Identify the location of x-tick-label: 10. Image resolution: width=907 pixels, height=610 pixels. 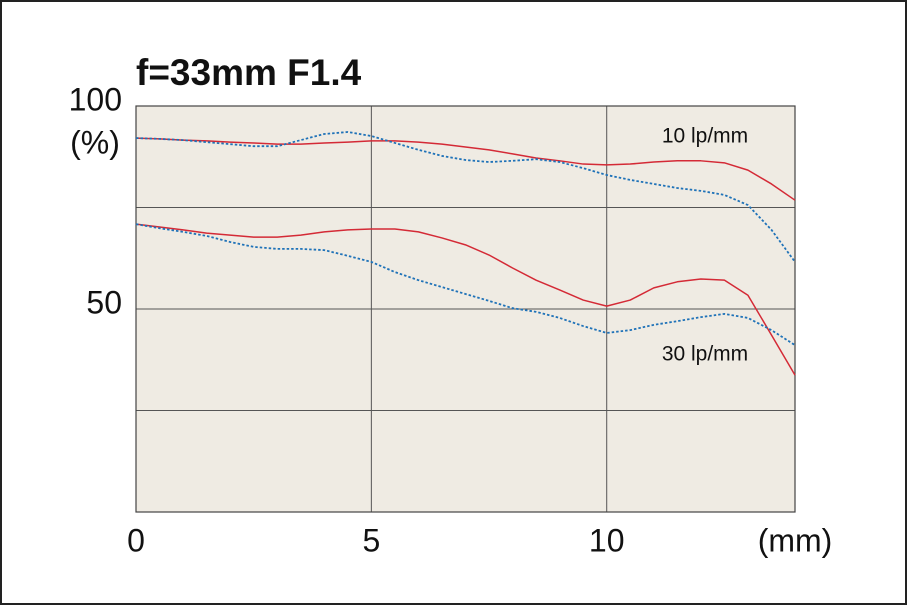
(607, 540).